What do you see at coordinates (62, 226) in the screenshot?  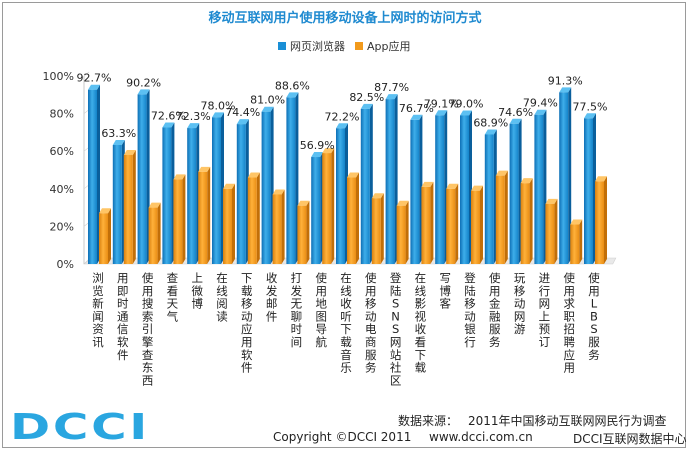 I see `y-tick-label-1: 20%` at bounding box center [62, 226].